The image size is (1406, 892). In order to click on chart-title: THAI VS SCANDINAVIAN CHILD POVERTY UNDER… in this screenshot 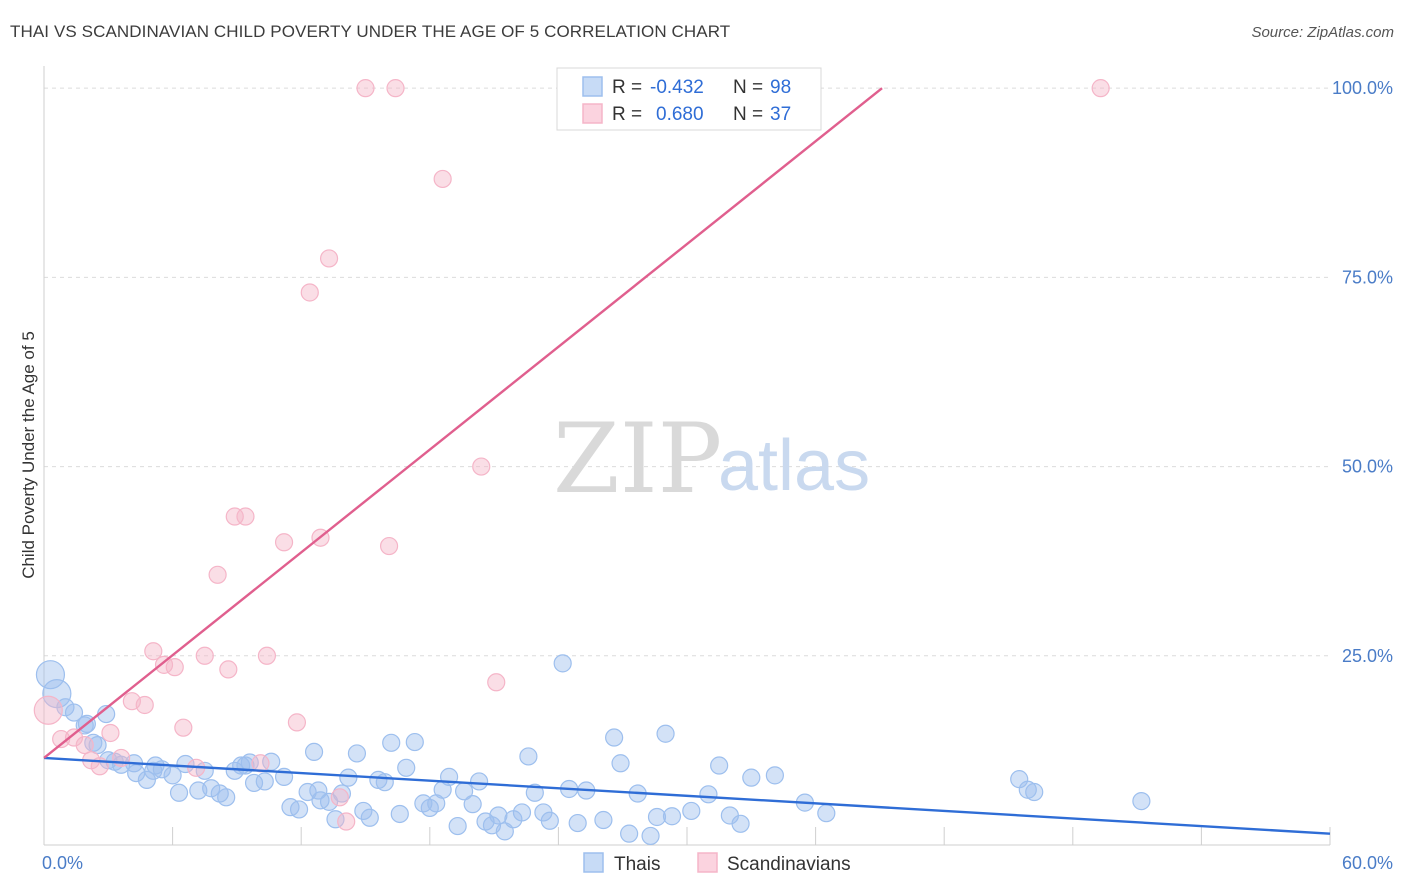, I will do `click(370, 31)`.